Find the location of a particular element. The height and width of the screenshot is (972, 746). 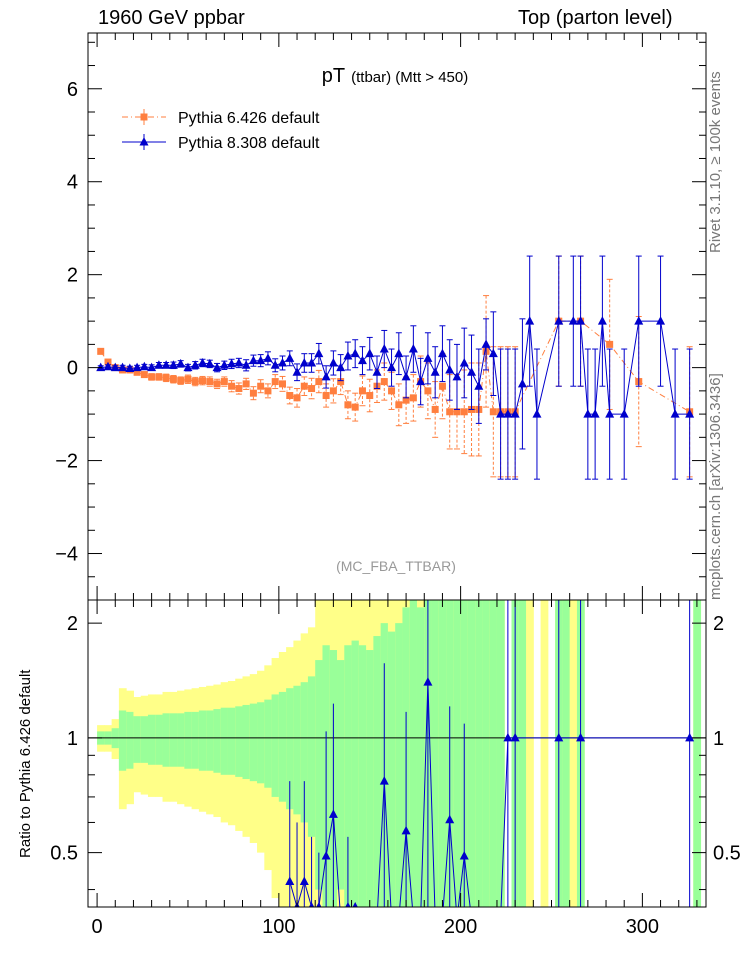

ratio-x-tick-label: 100 is located at coordinates (278, 927).